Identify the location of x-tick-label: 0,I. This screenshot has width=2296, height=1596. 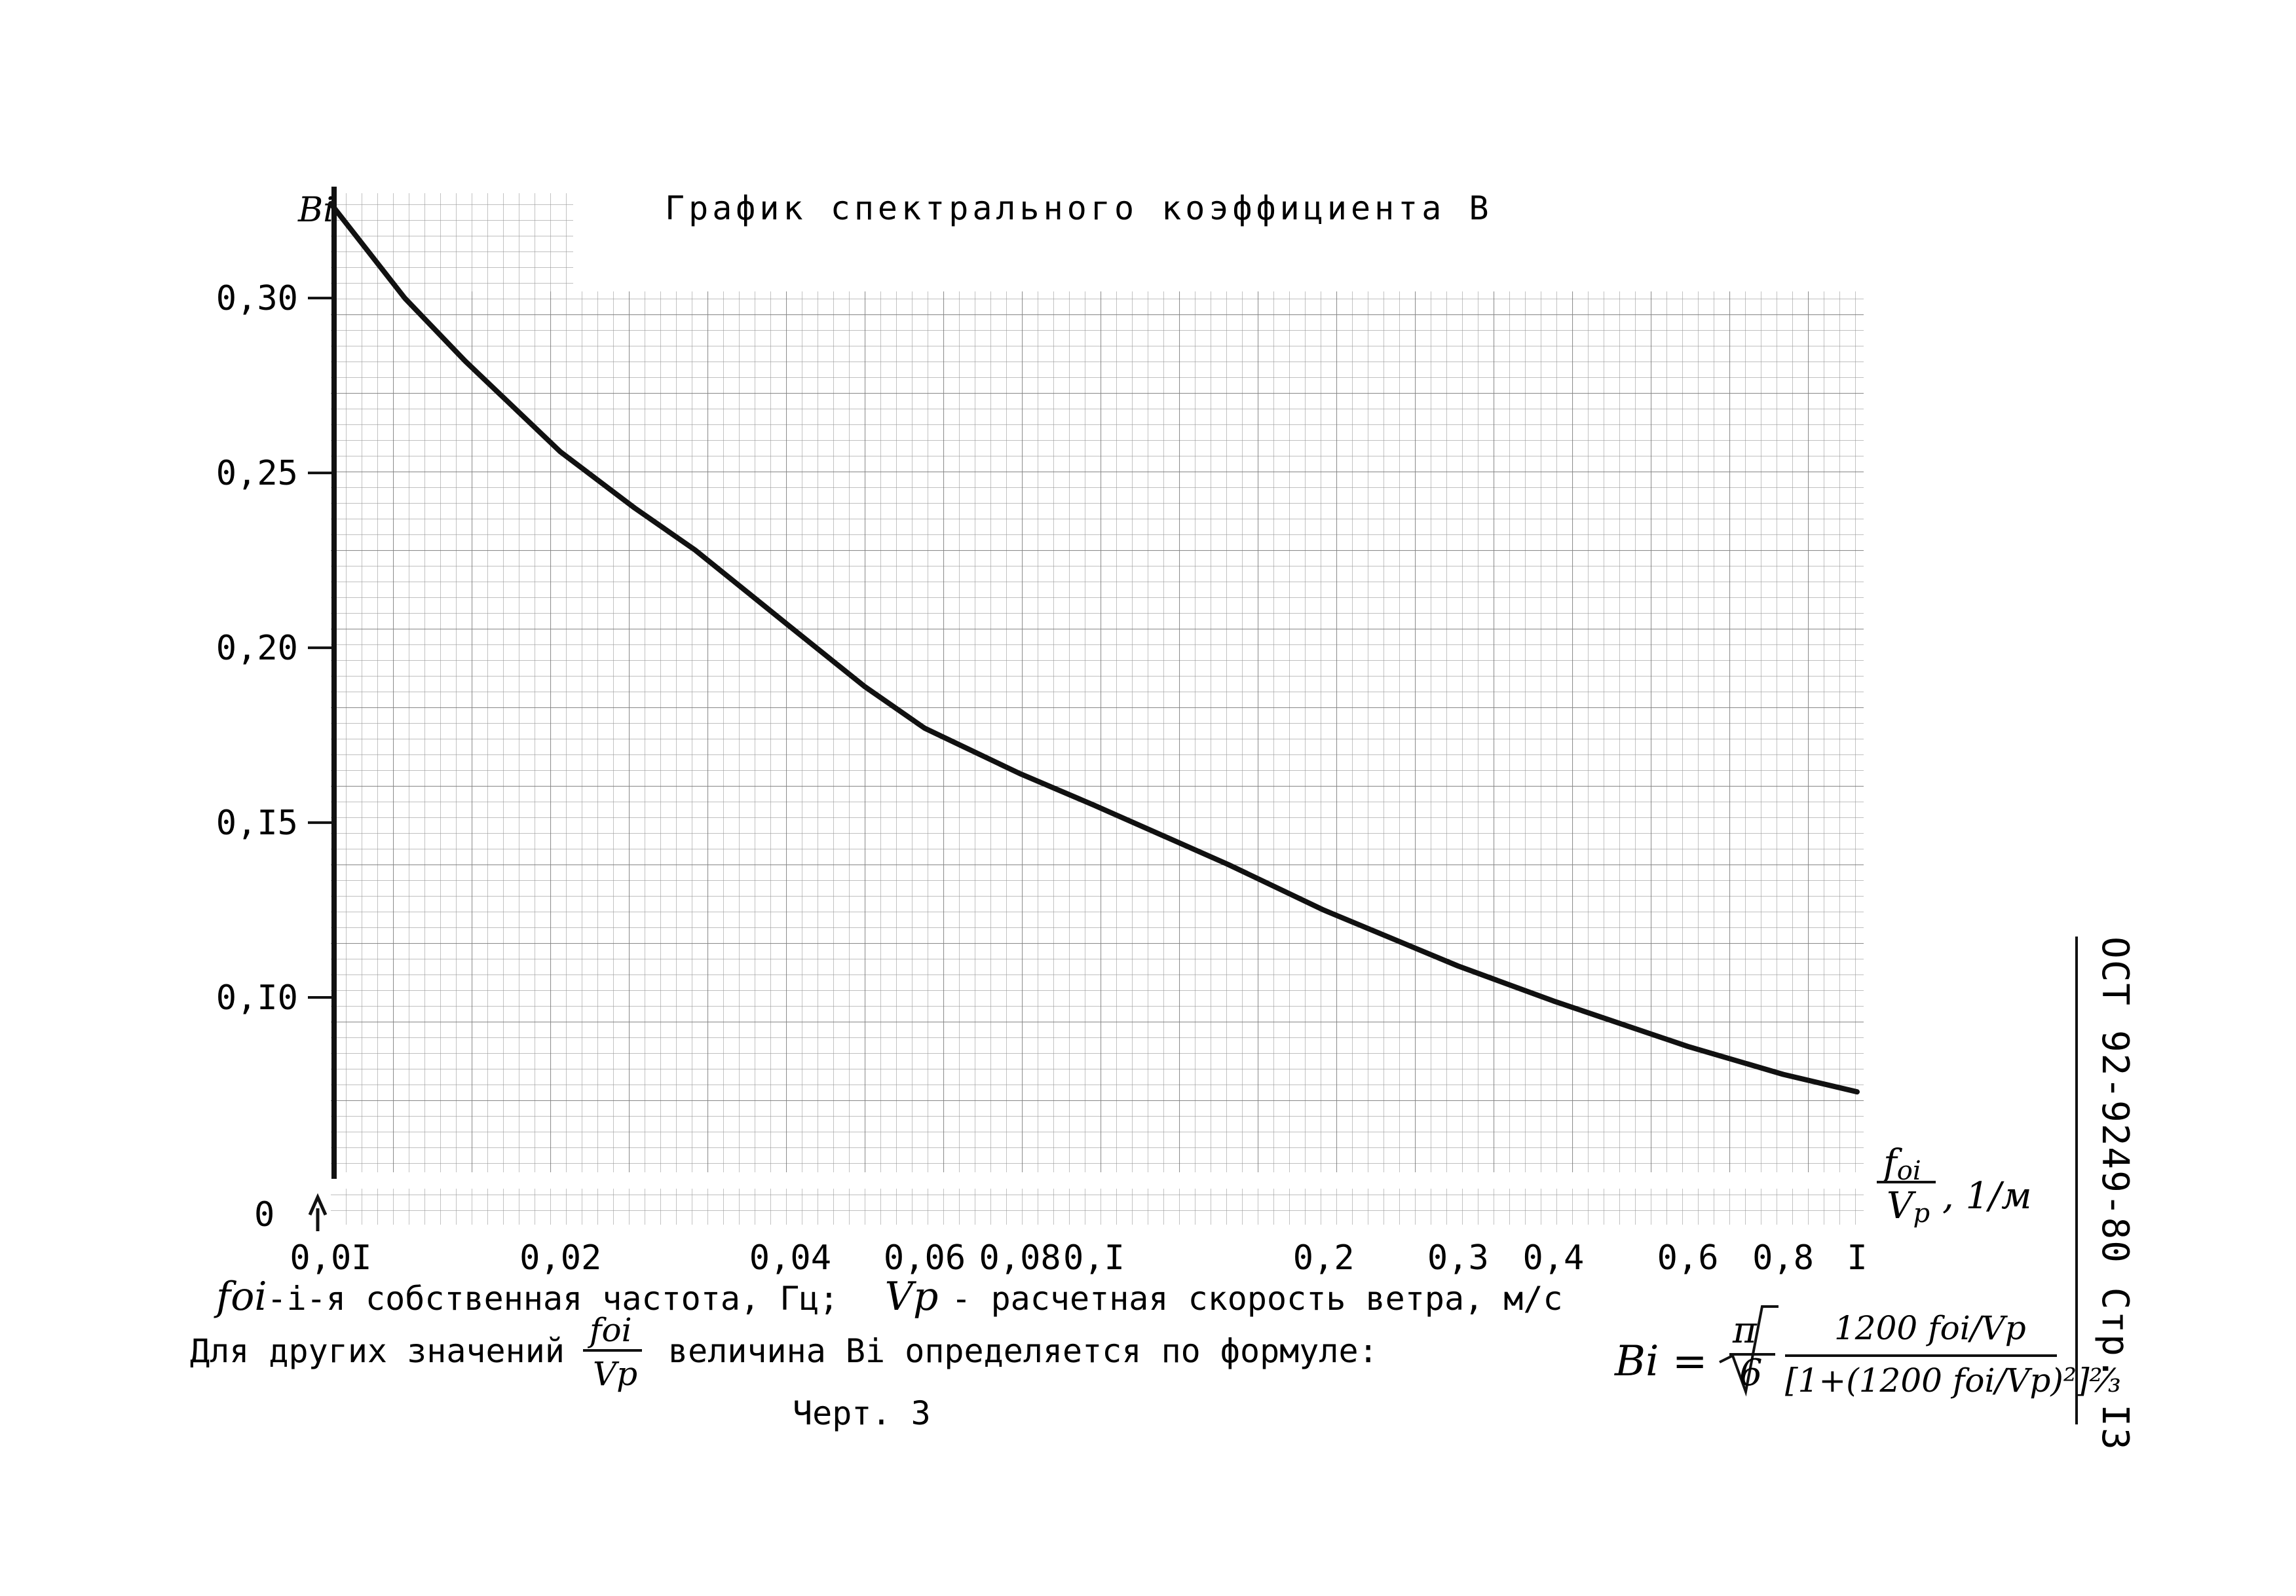
(1094, 1258).